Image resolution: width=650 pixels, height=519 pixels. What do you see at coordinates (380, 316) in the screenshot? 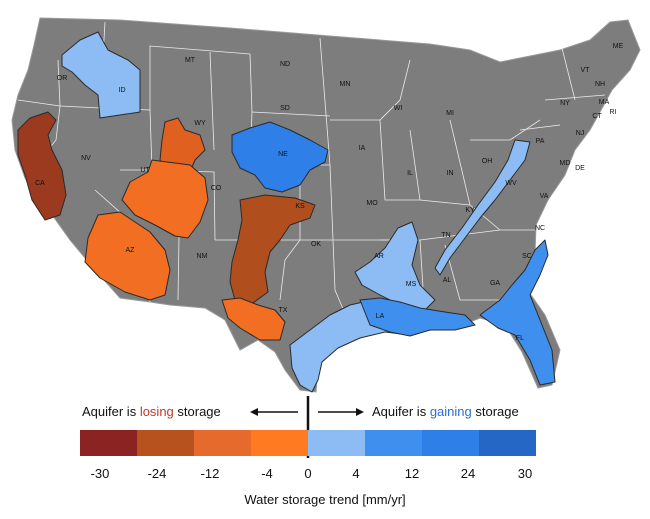
I see `state-label-la: LA` at bounding box center [380, 316].